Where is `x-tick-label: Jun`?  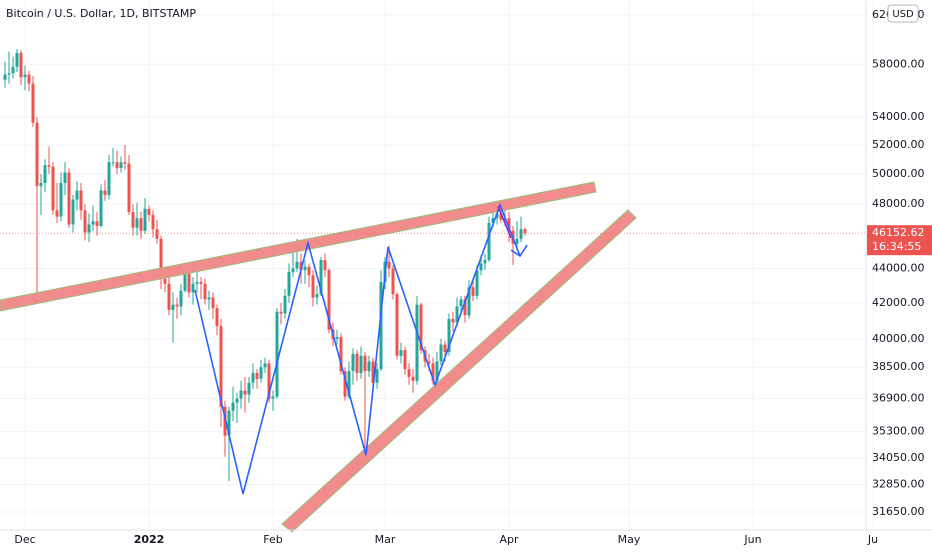
x-tick-label: Jun is located at coordinates (752, 539).